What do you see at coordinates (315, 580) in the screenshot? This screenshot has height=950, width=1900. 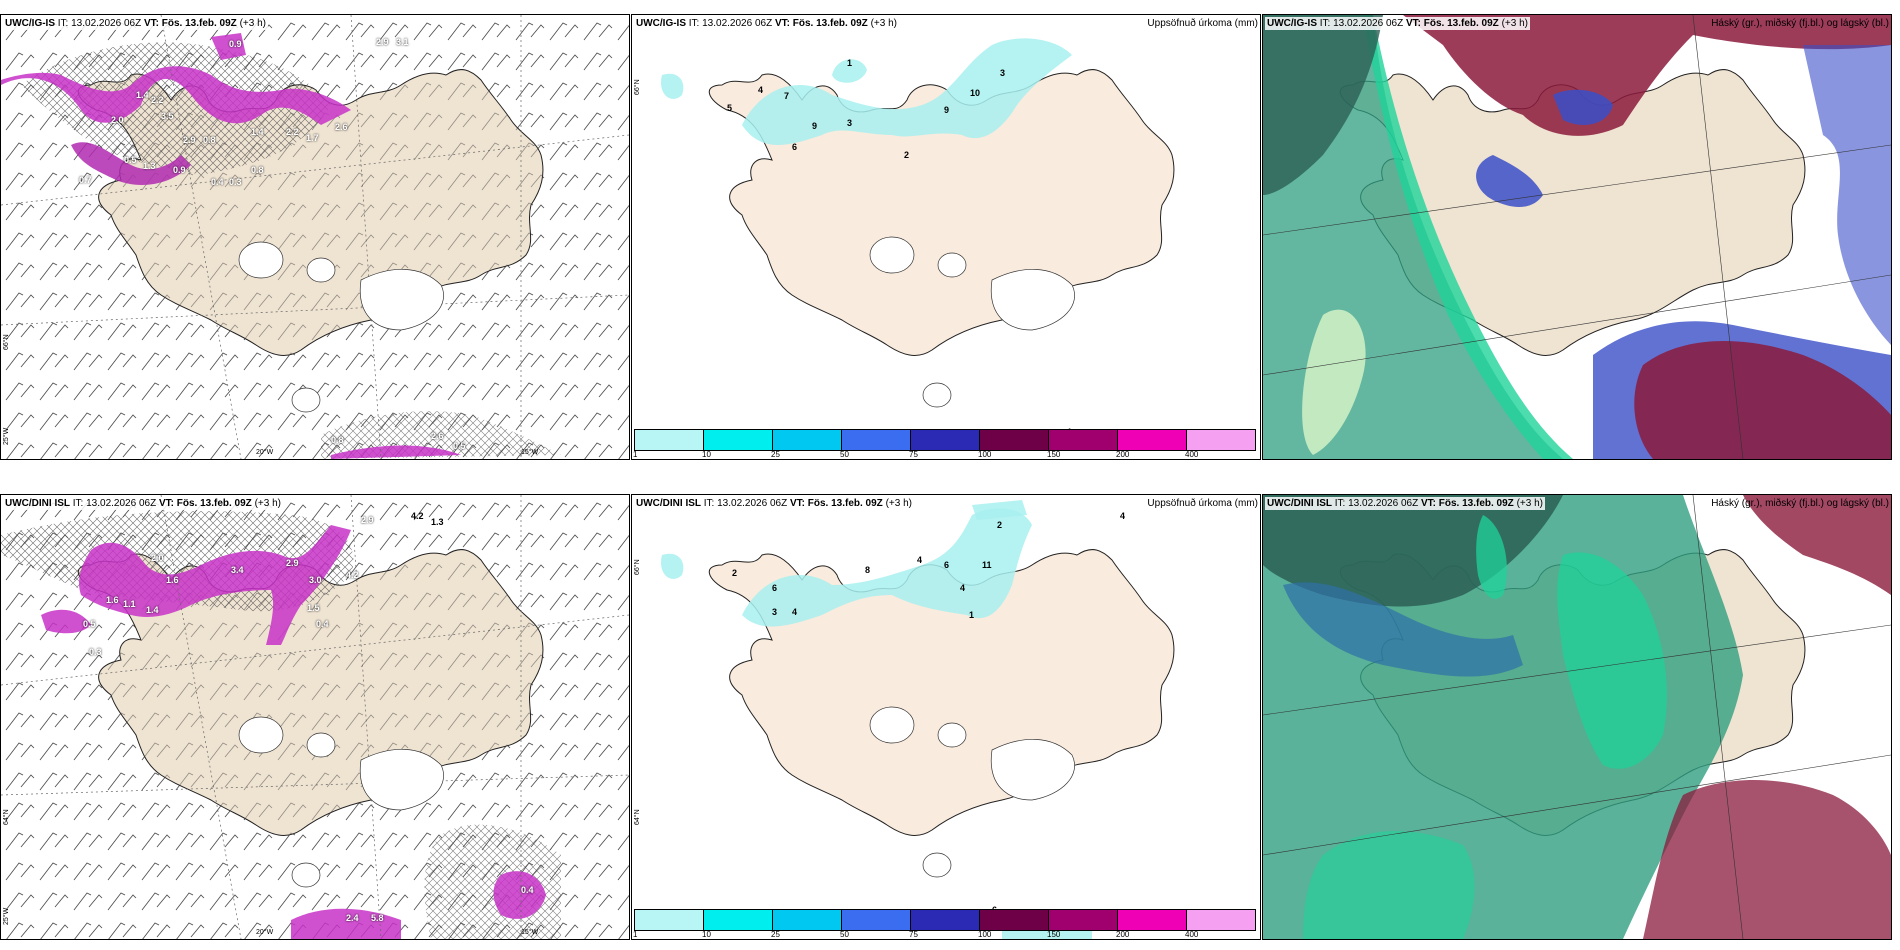 I see `precip-cell-label: 3.0` at bounding box center [315, 580].